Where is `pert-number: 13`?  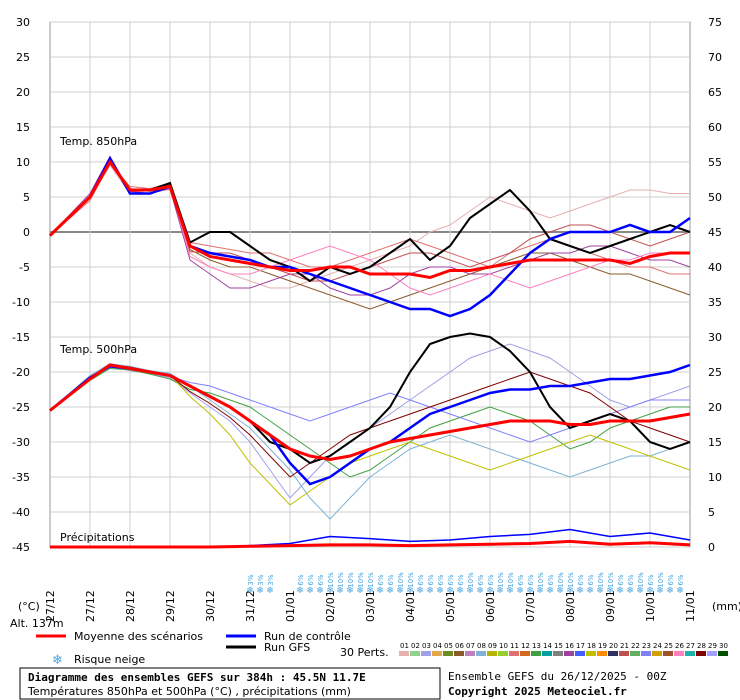
pert-number: 13 is located at coordinates (536, 646).